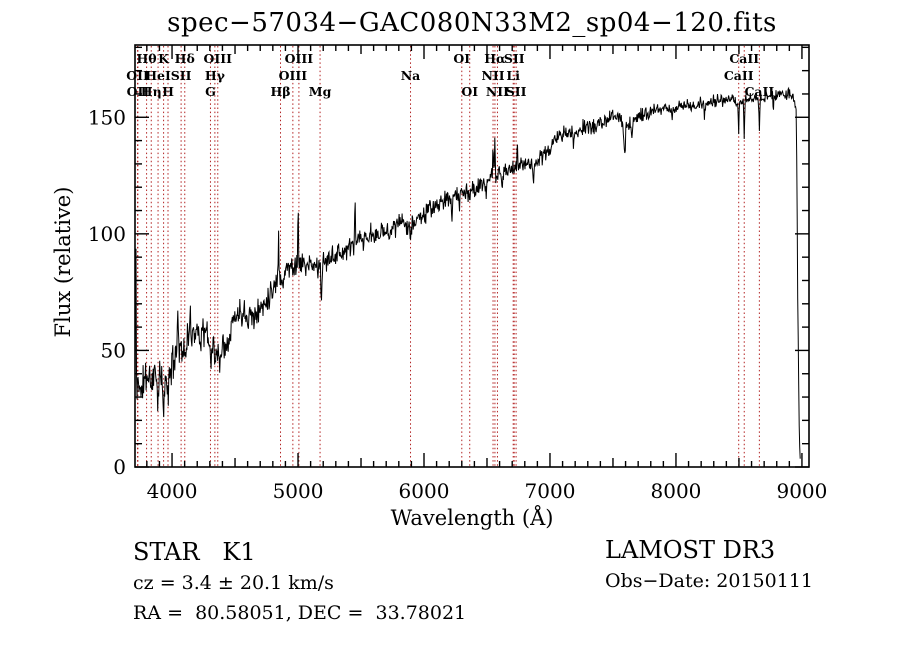  What do you see at coordinates (801, 491) in the screenshot?
I see `x-tick-label: 9000` at bounding box center [801, 491].